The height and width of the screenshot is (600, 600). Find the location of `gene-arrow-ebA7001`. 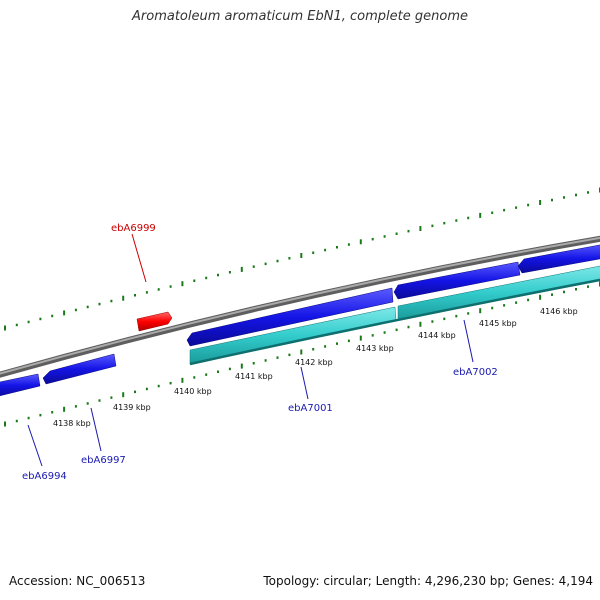

gene-arrow-ebA7001 is located at coordinates (290, 317).